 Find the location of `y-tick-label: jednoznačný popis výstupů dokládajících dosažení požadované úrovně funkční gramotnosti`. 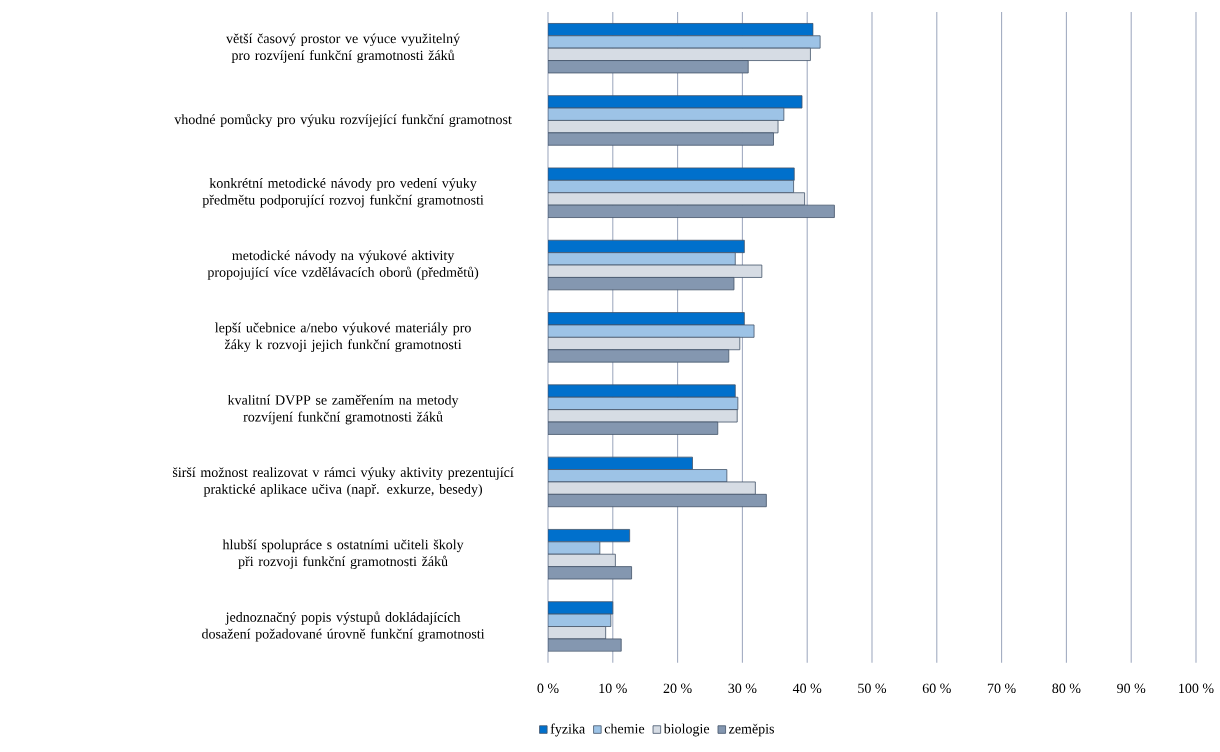

y-tick-label: jednoznačný popis výstupů dokládajících dosažení požadované úrovně funkční gramotnosti is located at coordinates (343, 626).